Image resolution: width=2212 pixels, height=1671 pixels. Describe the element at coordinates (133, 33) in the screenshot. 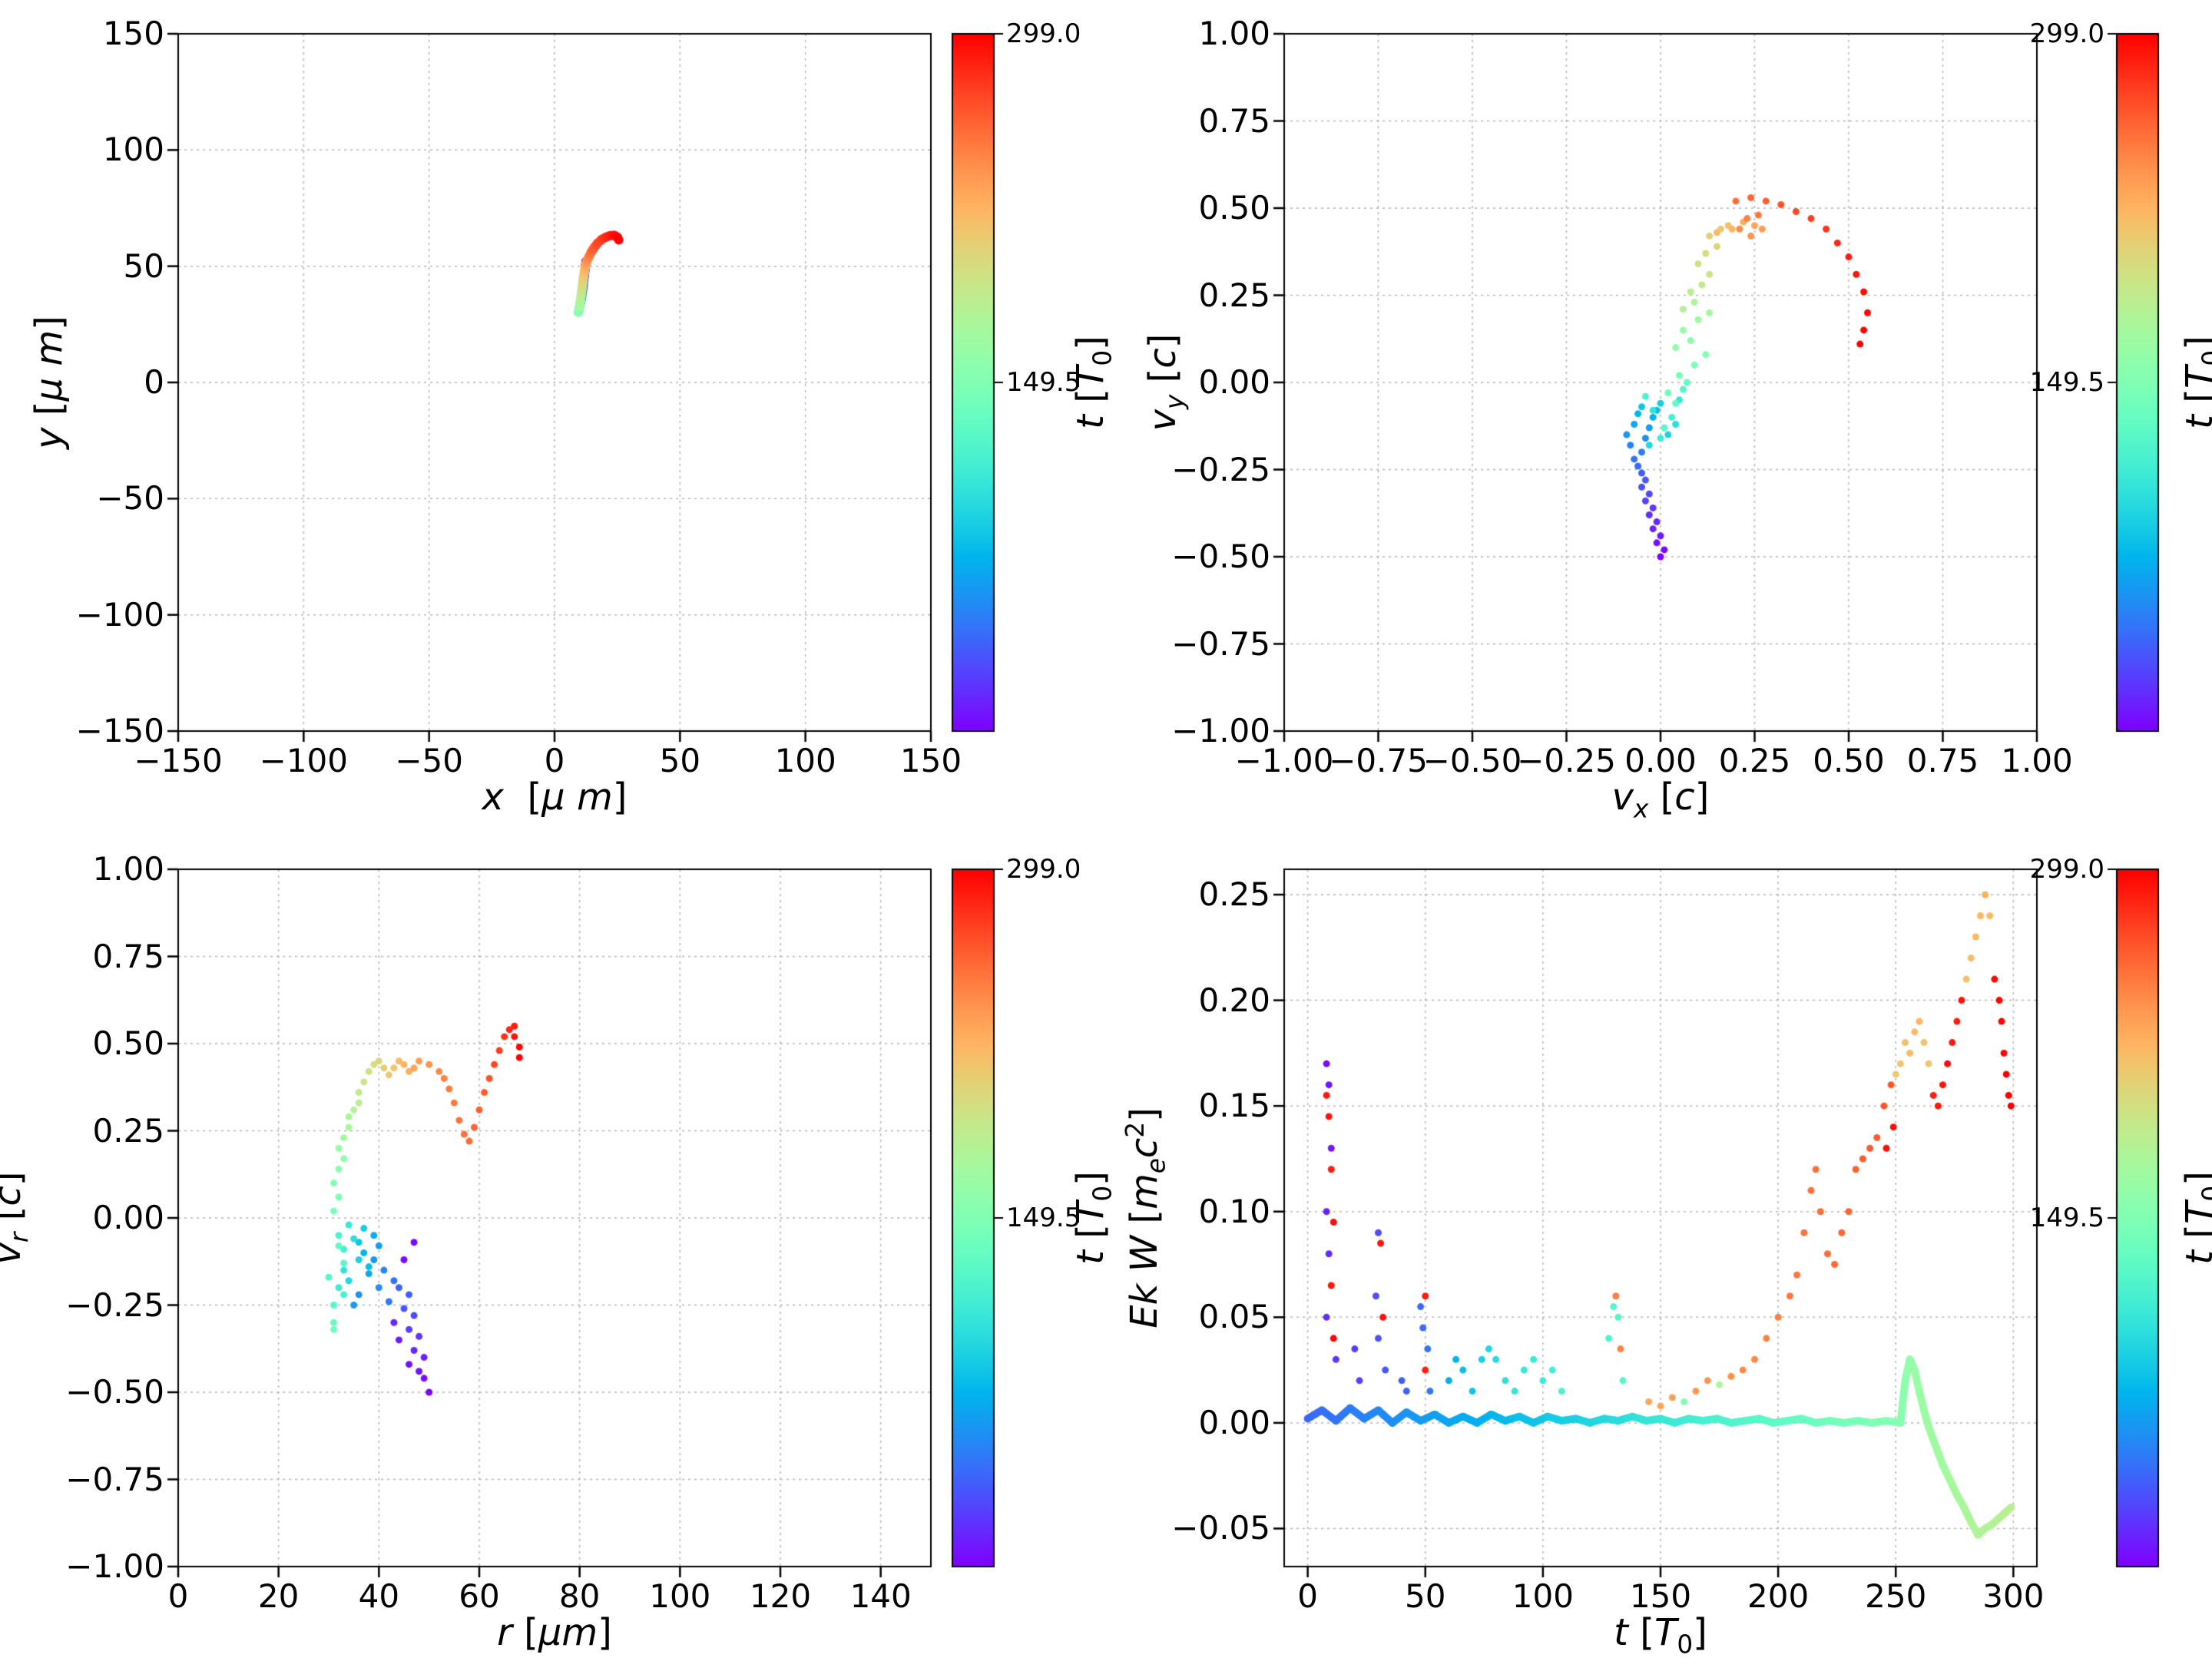

I see `y-tick-label: 150` at that location.